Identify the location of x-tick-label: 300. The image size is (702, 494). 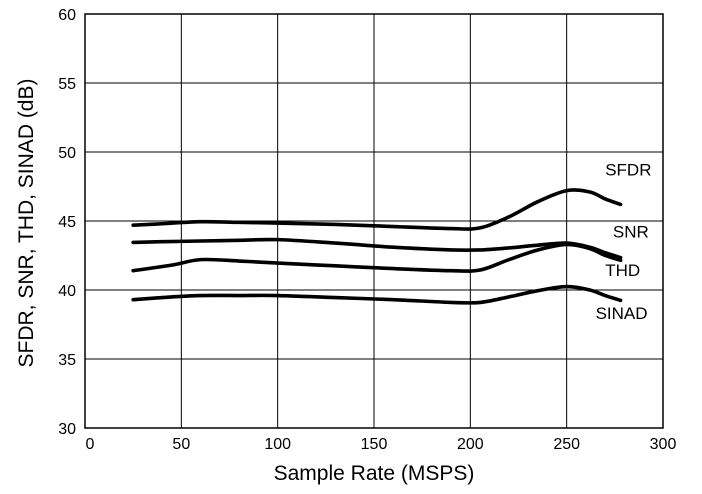
(663, 444).